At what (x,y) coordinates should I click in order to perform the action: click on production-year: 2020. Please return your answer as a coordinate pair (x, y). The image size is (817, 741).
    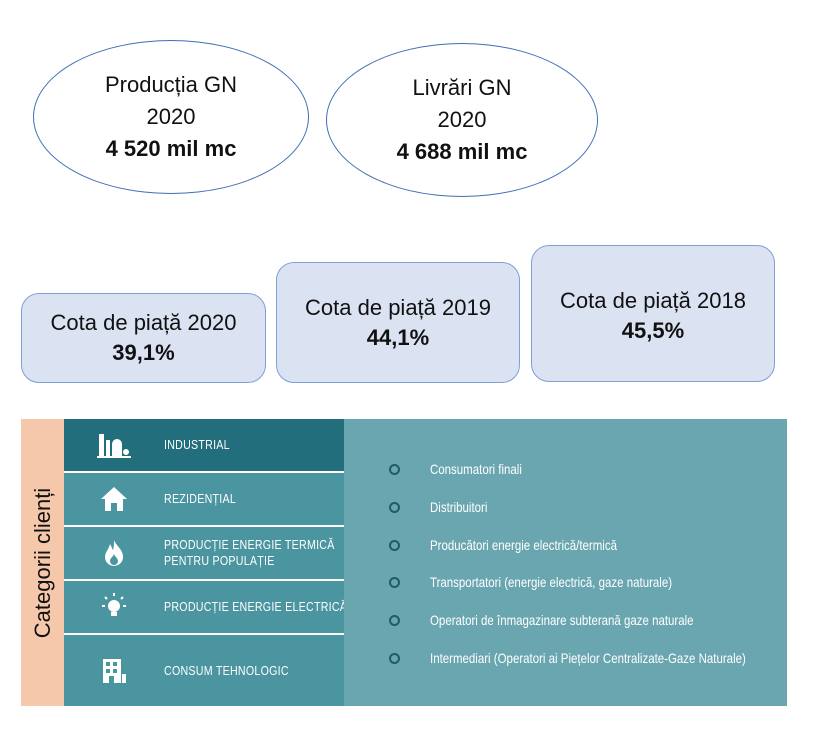
    Looking at the image, I should click on (171, 116).